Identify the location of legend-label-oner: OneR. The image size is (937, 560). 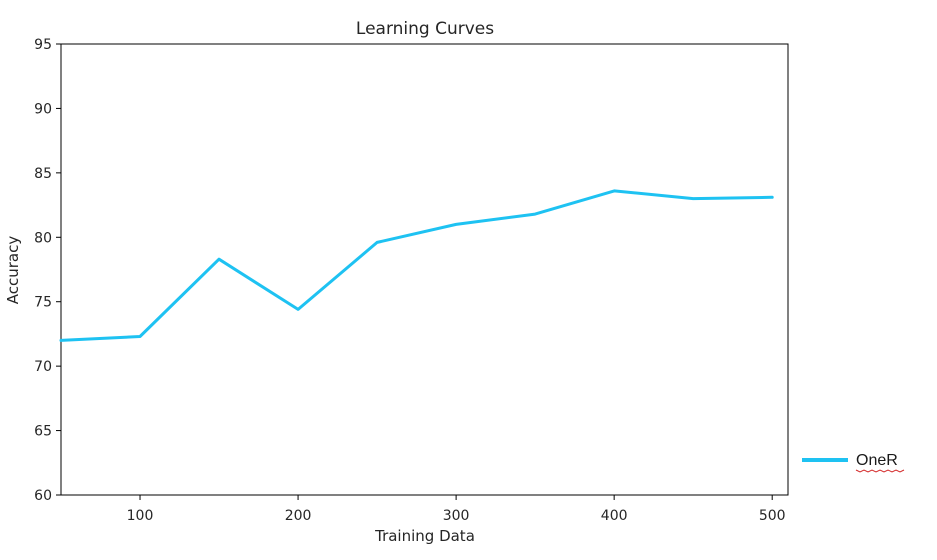
(877, 460).